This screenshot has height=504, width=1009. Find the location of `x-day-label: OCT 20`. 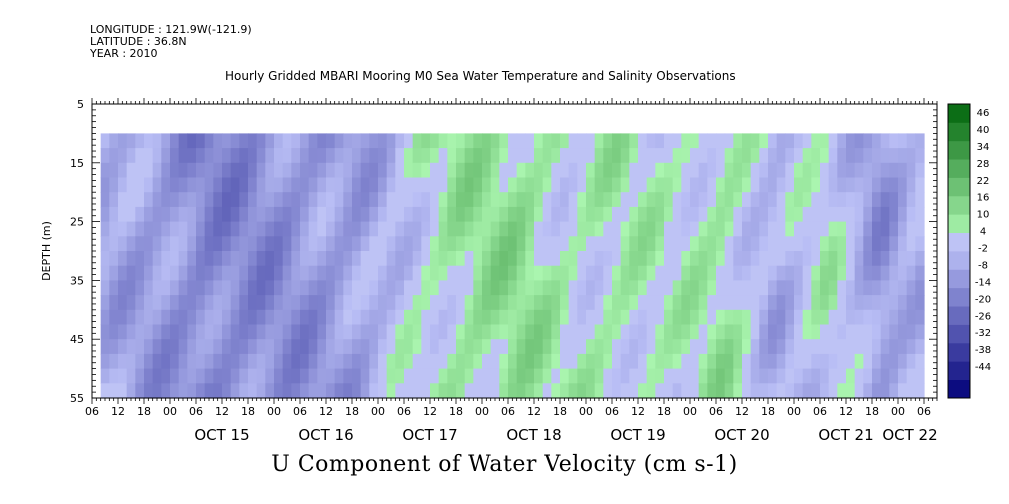

x-day-label: OCT 20 is located at coordinates (741, 435).